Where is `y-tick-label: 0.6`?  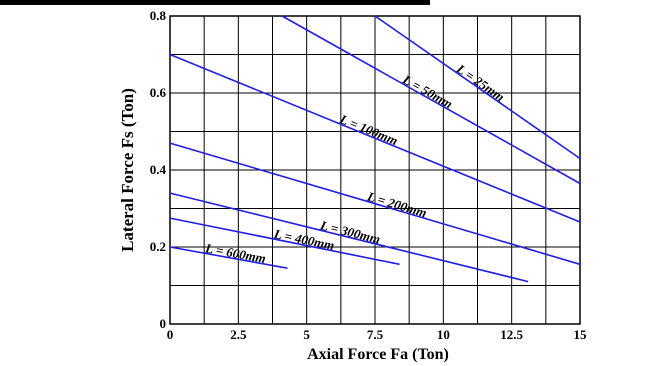
y-tick-label: 0.6 is located at coordinates (158, 92).